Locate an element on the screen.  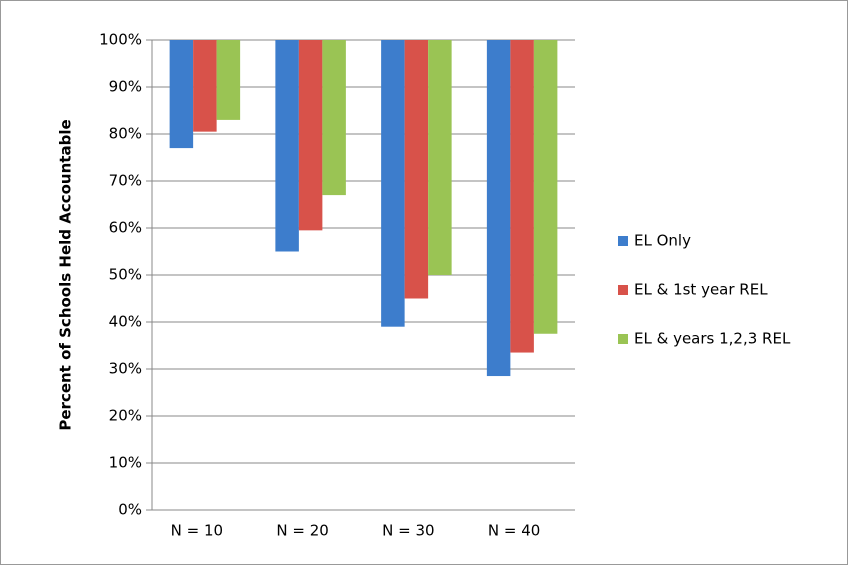
y-tick-label: 70% is located at coordinates (125, 181).